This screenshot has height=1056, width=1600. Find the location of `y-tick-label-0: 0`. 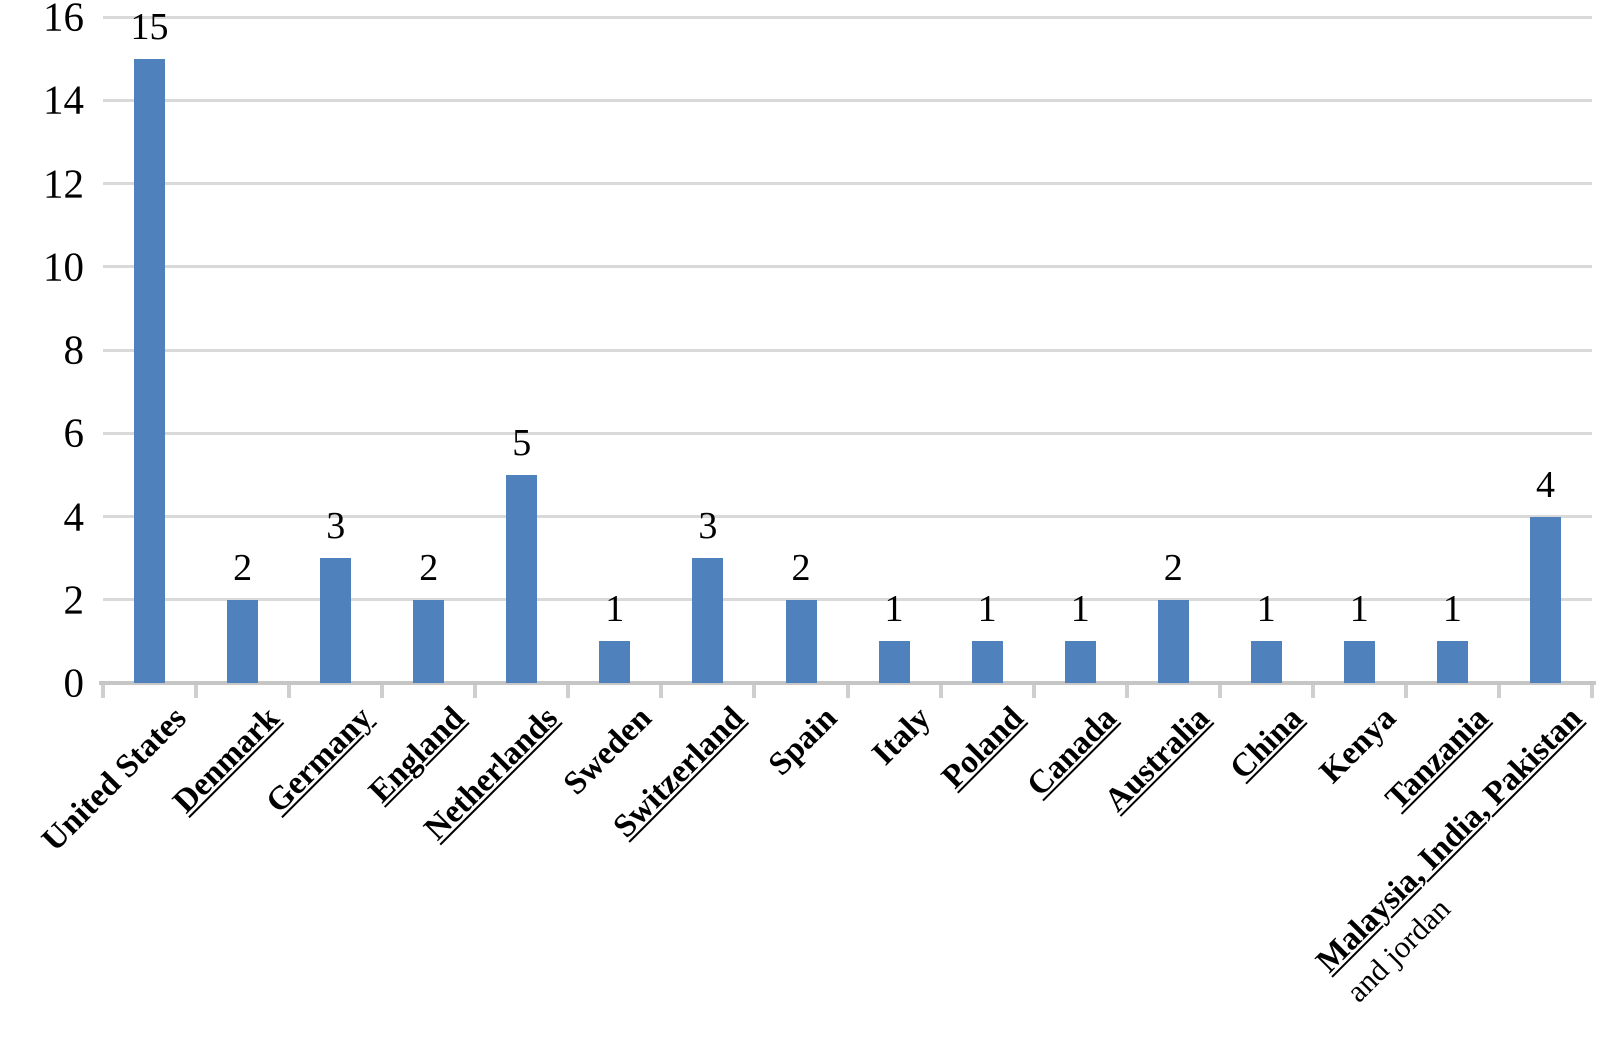

y-tick-label-0: 0 is located at coordinates (74, 682).